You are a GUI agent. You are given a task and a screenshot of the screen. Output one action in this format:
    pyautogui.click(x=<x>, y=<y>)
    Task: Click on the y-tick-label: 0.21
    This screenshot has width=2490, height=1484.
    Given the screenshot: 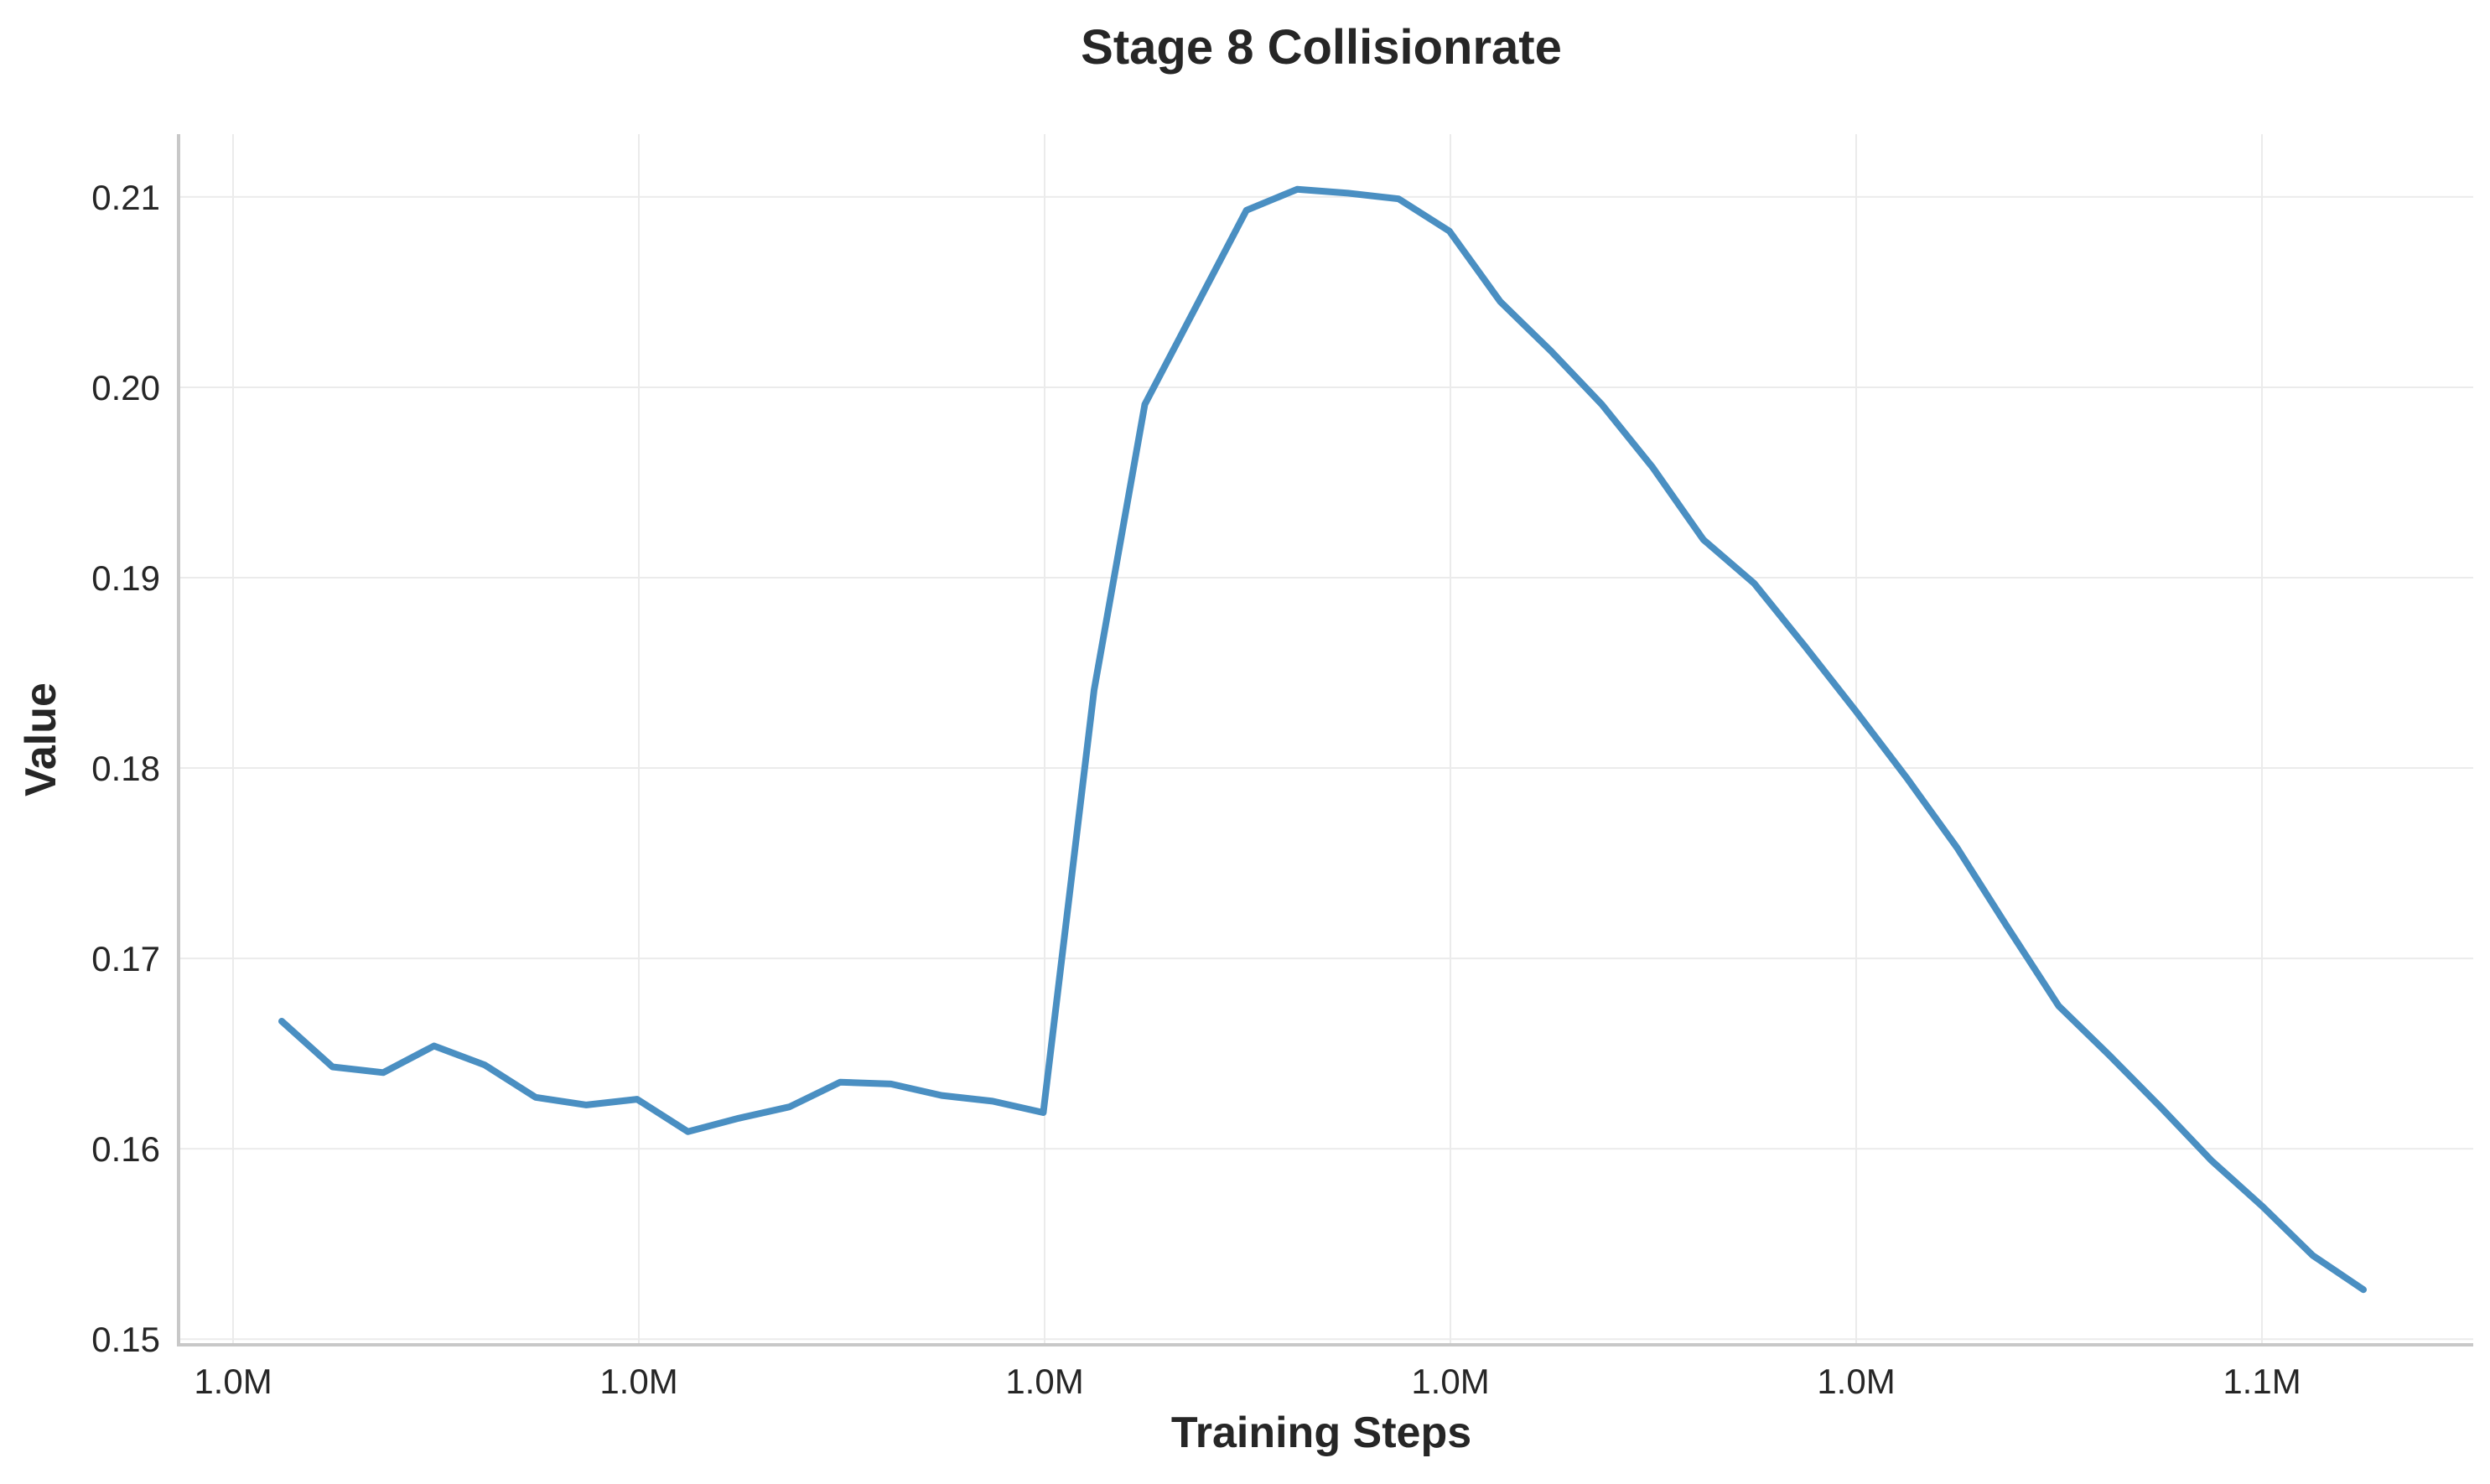 What is the action you would take?
    pyautogui.click(x=125, y=197)
    